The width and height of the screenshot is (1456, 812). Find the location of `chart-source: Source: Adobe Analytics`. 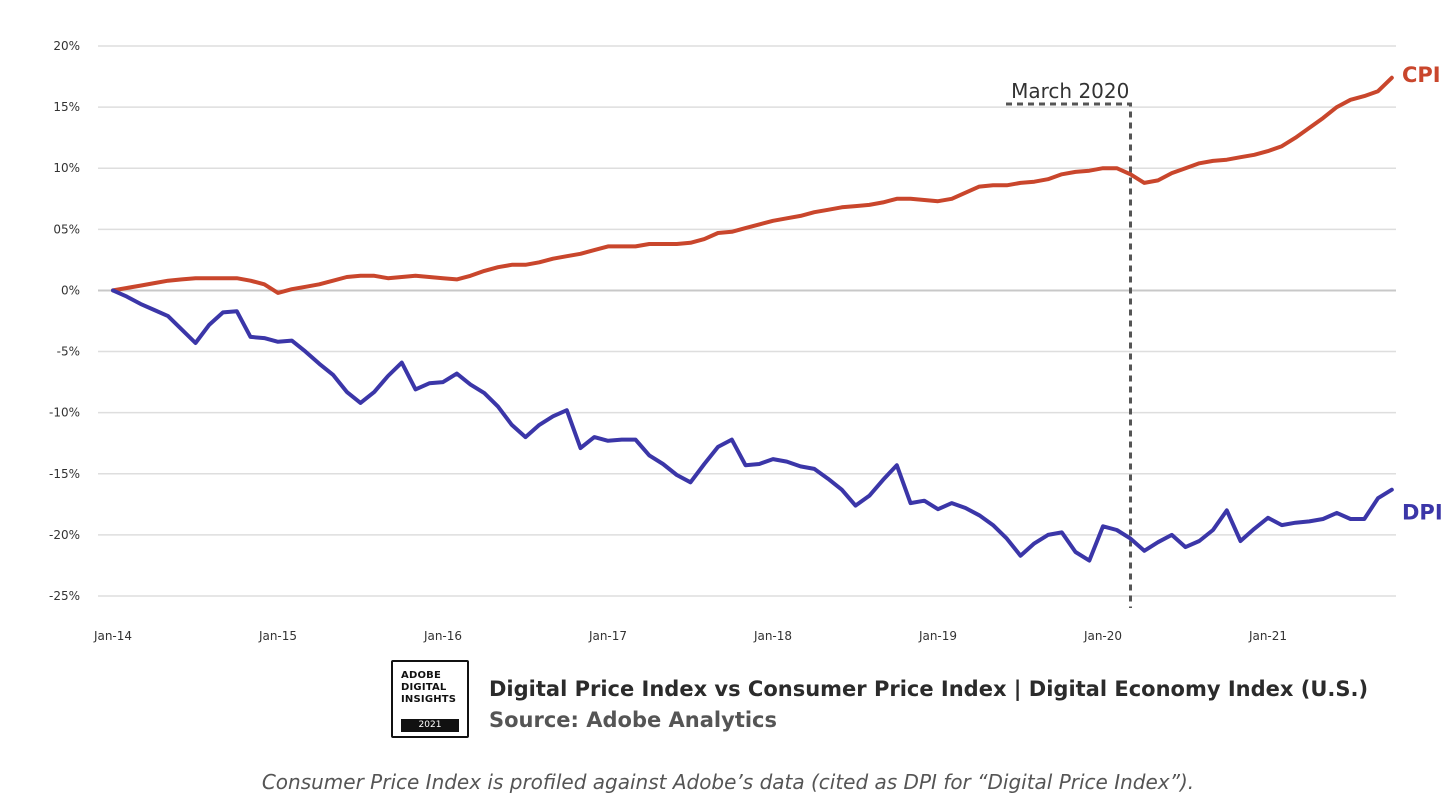

chart-source: Source: Adobe Analytics is located at coordinates (633, 720).